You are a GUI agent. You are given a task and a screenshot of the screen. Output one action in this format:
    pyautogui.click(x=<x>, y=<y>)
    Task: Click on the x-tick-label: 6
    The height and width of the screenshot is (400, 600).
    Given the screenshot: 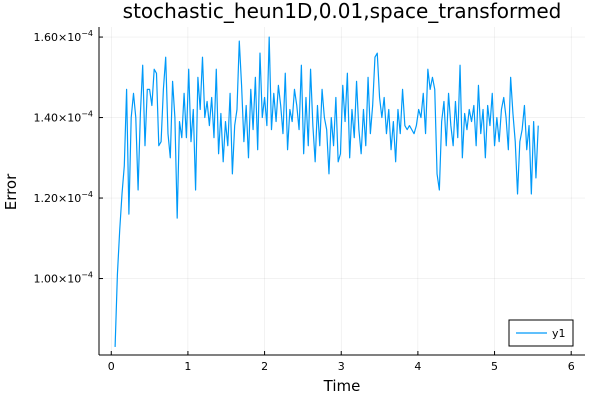 What is the action you would take?
    pyautogui.click(x=571, y=366)
    